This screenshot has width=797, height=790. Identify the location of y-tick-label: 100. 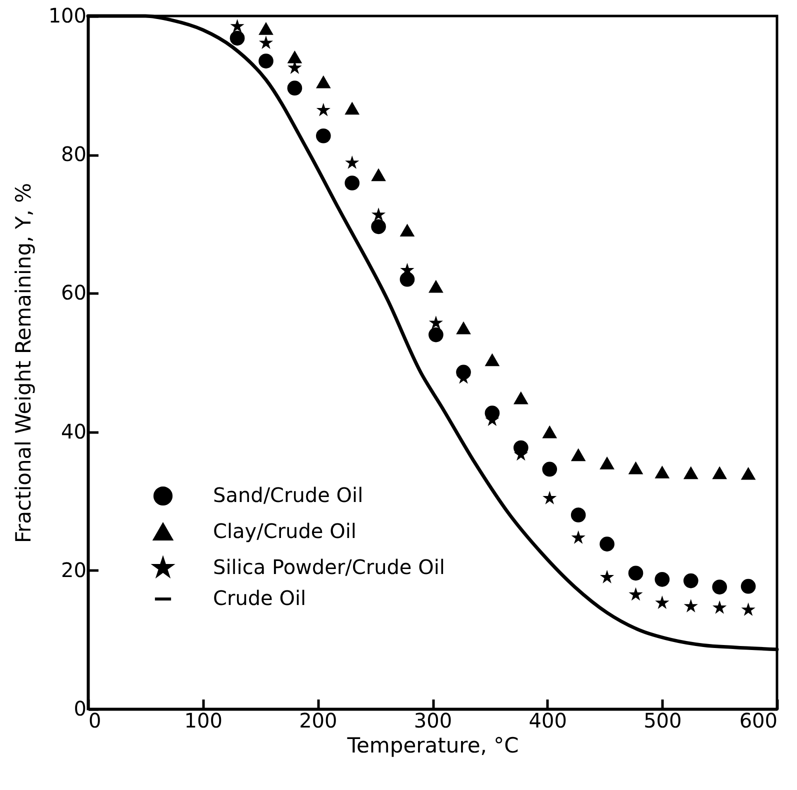
(67, 16).